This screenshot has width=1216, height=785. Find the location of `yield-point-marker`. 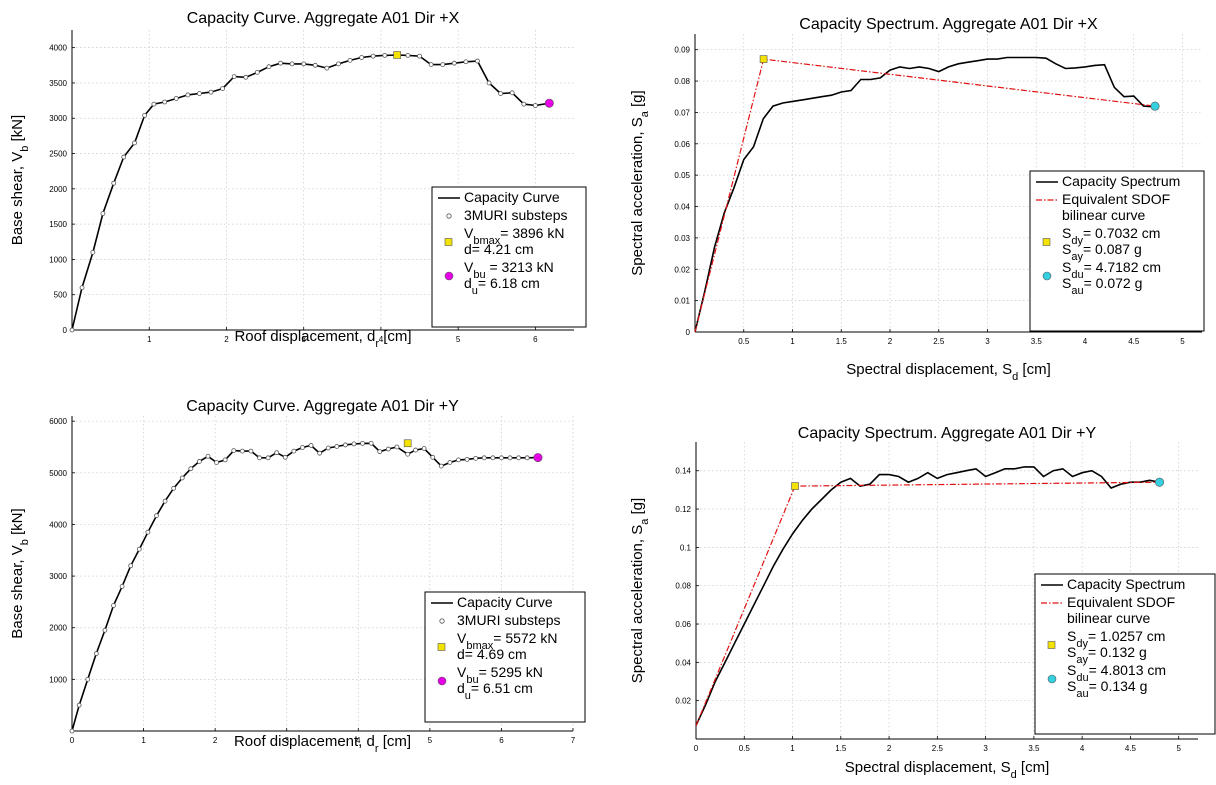

yield-point-marker is located at coordinates (407, 443).